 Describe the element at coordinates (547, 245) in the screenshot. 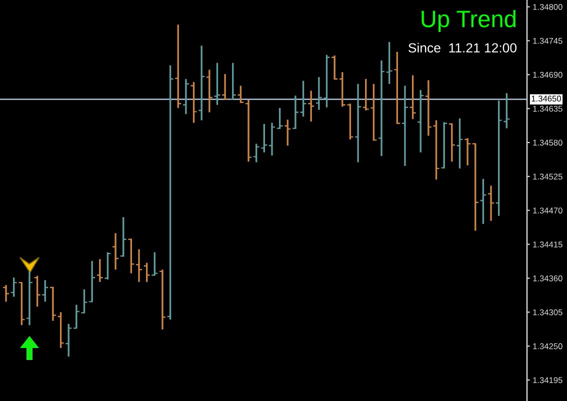

I see `y-tick-label: 1.34415` at that location.